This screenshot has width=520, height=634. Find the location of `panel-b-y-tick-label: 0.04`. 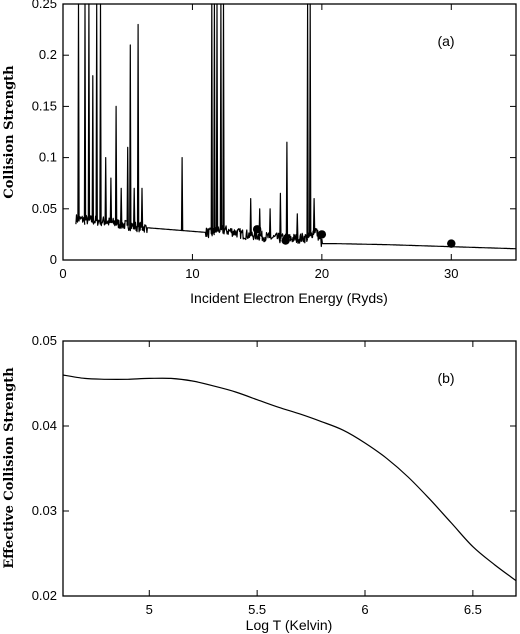

panel-b-y-tick-label: 0.04 is located at coordinates (44, 425).